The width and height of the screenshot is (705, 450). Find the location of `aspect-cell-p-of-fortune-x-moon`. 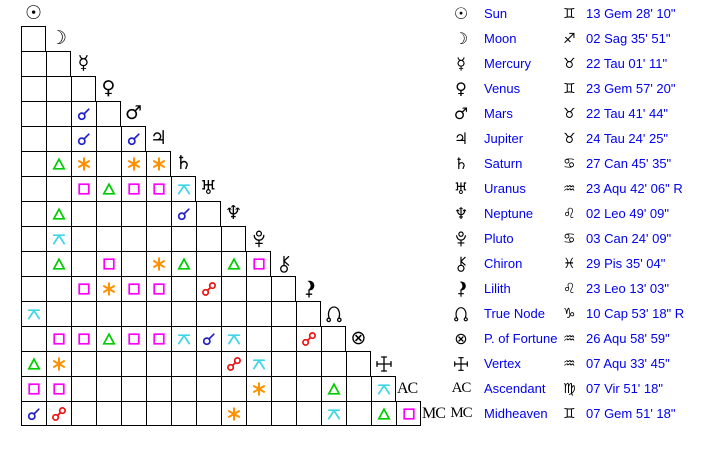

aspect-cell-p-of-fortune-x-moon is located at coordinates (58, 338).